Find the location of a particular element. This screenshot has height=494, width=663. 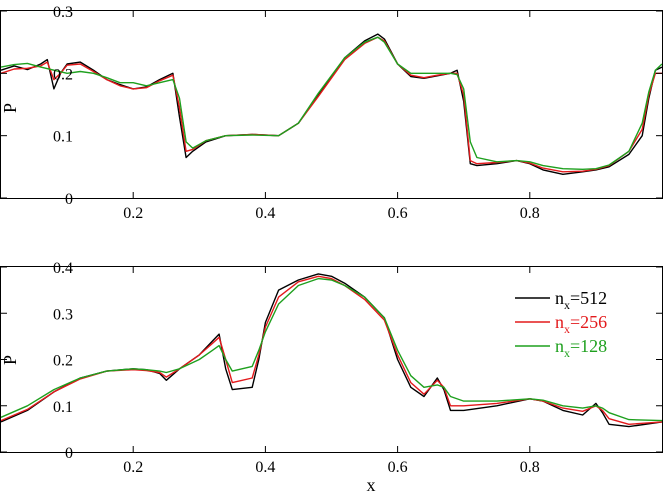

bottom-x-tick-label: 0.8 is located at coordinates (530, 467).